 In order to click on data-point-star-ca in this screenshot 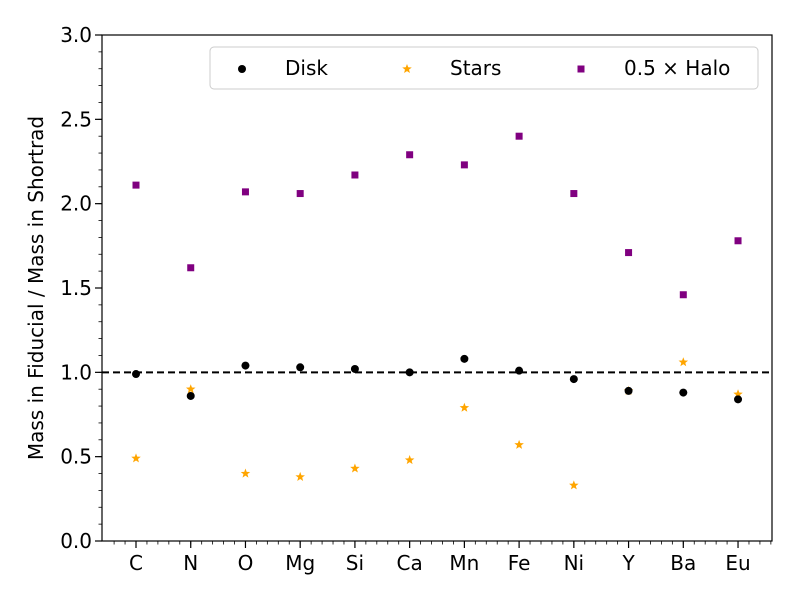, I will do `click(409, 460)`.